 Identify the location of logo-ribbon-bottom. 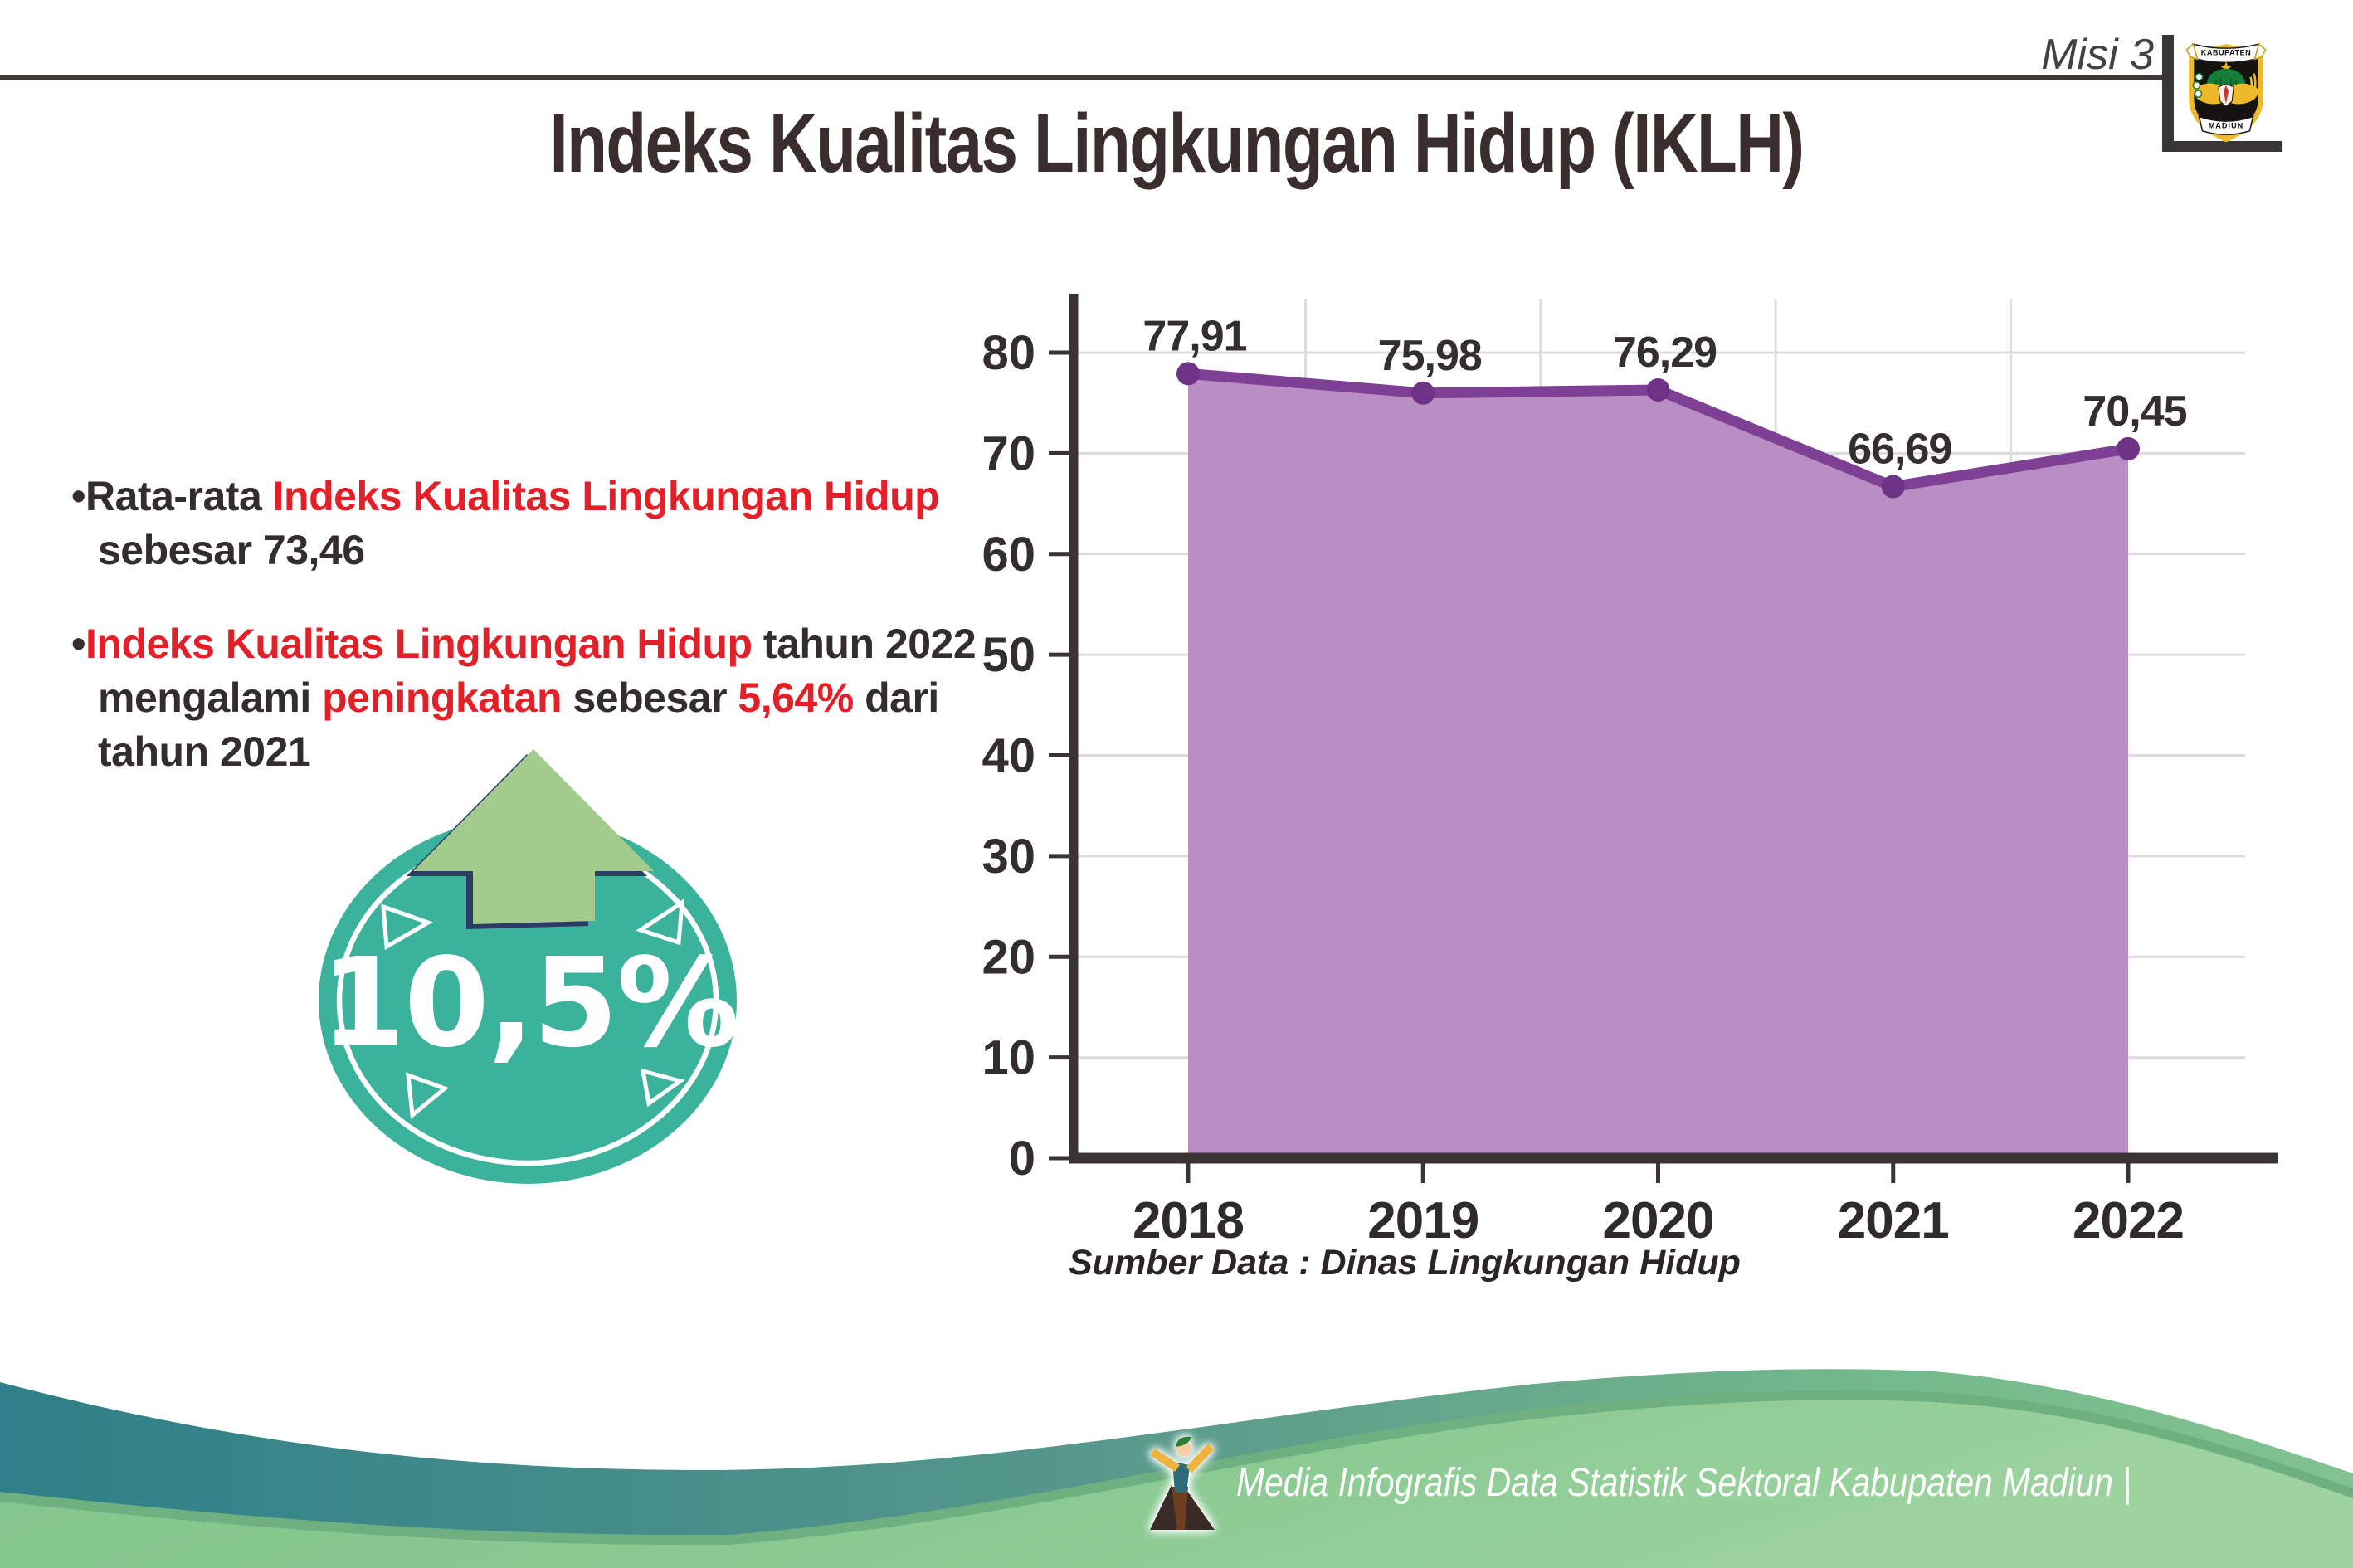
(2226, 125).